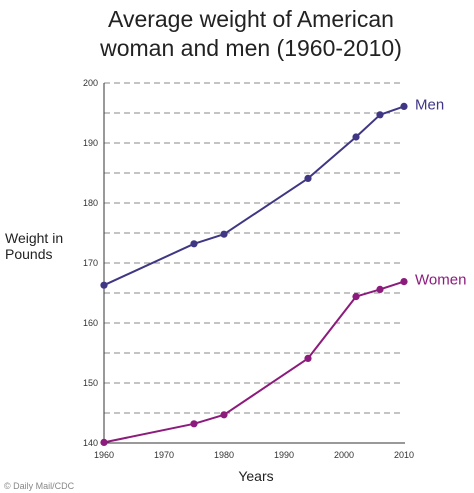 Image resolution: width=474 pixels, height=493 pixels. Describe the element at coordinates (28, 254) in the screenshot. I see `y-axis-label-line-2: Pounds` at that location.